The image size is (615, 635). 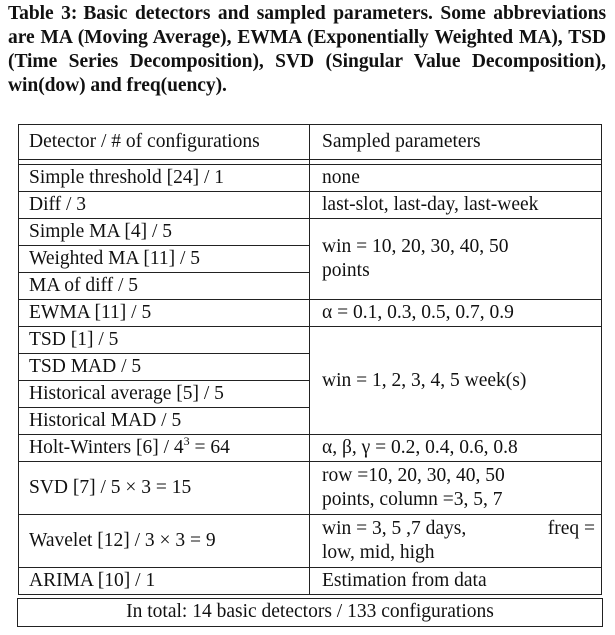 I want to click on params-cell: win = 3, 5 ,7 days, freq = low, mid, high, so click(x=455, y=541).